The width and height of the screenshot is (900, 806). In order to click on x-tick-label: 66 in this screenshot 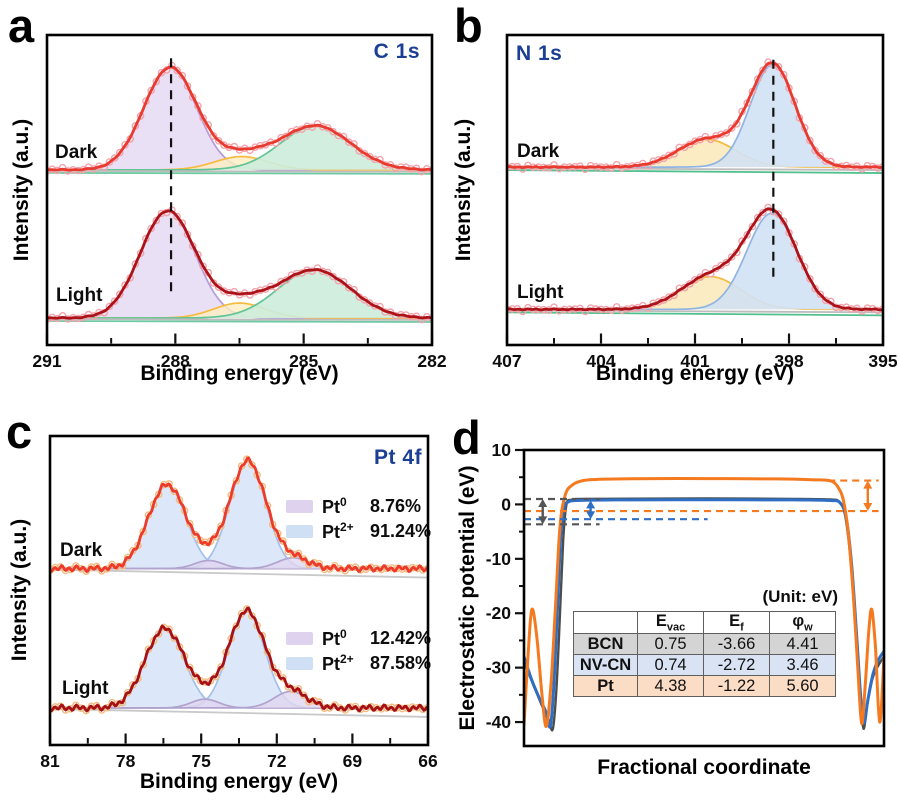, I will do `click(428, 761)`.